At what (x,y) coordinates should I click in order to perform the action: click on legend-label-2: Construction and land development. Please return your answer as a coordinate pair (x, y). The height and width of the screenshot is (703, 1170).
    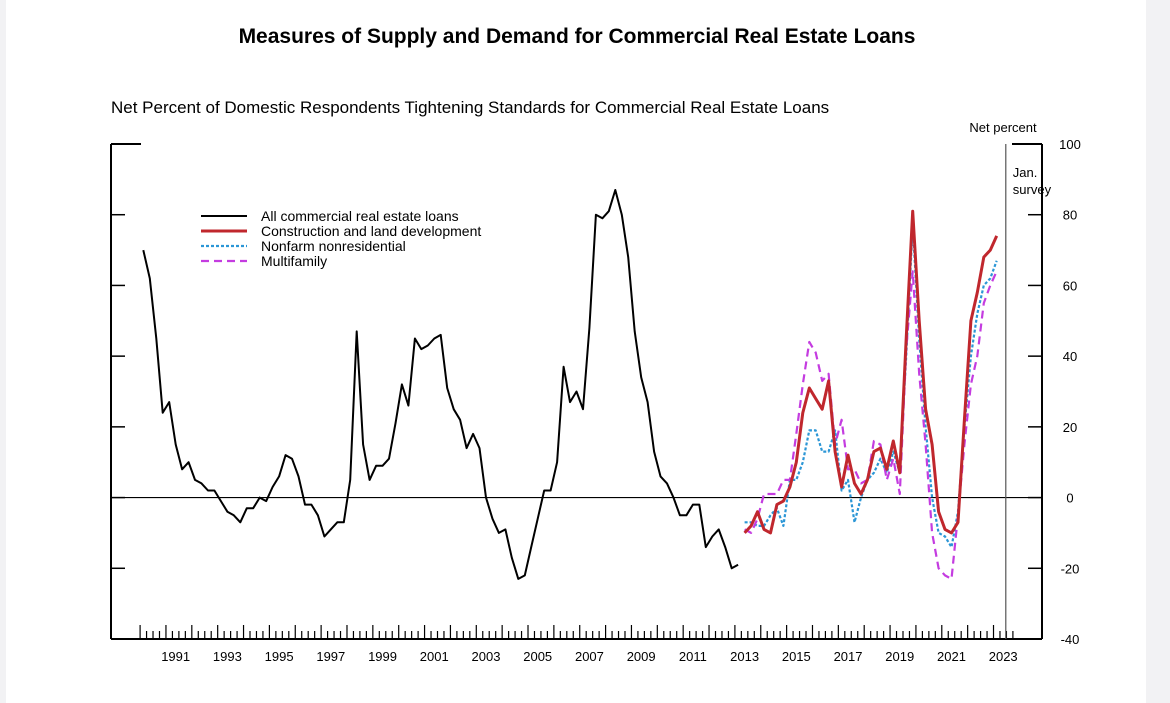
    Looking at the image, I should click on (371, 231).